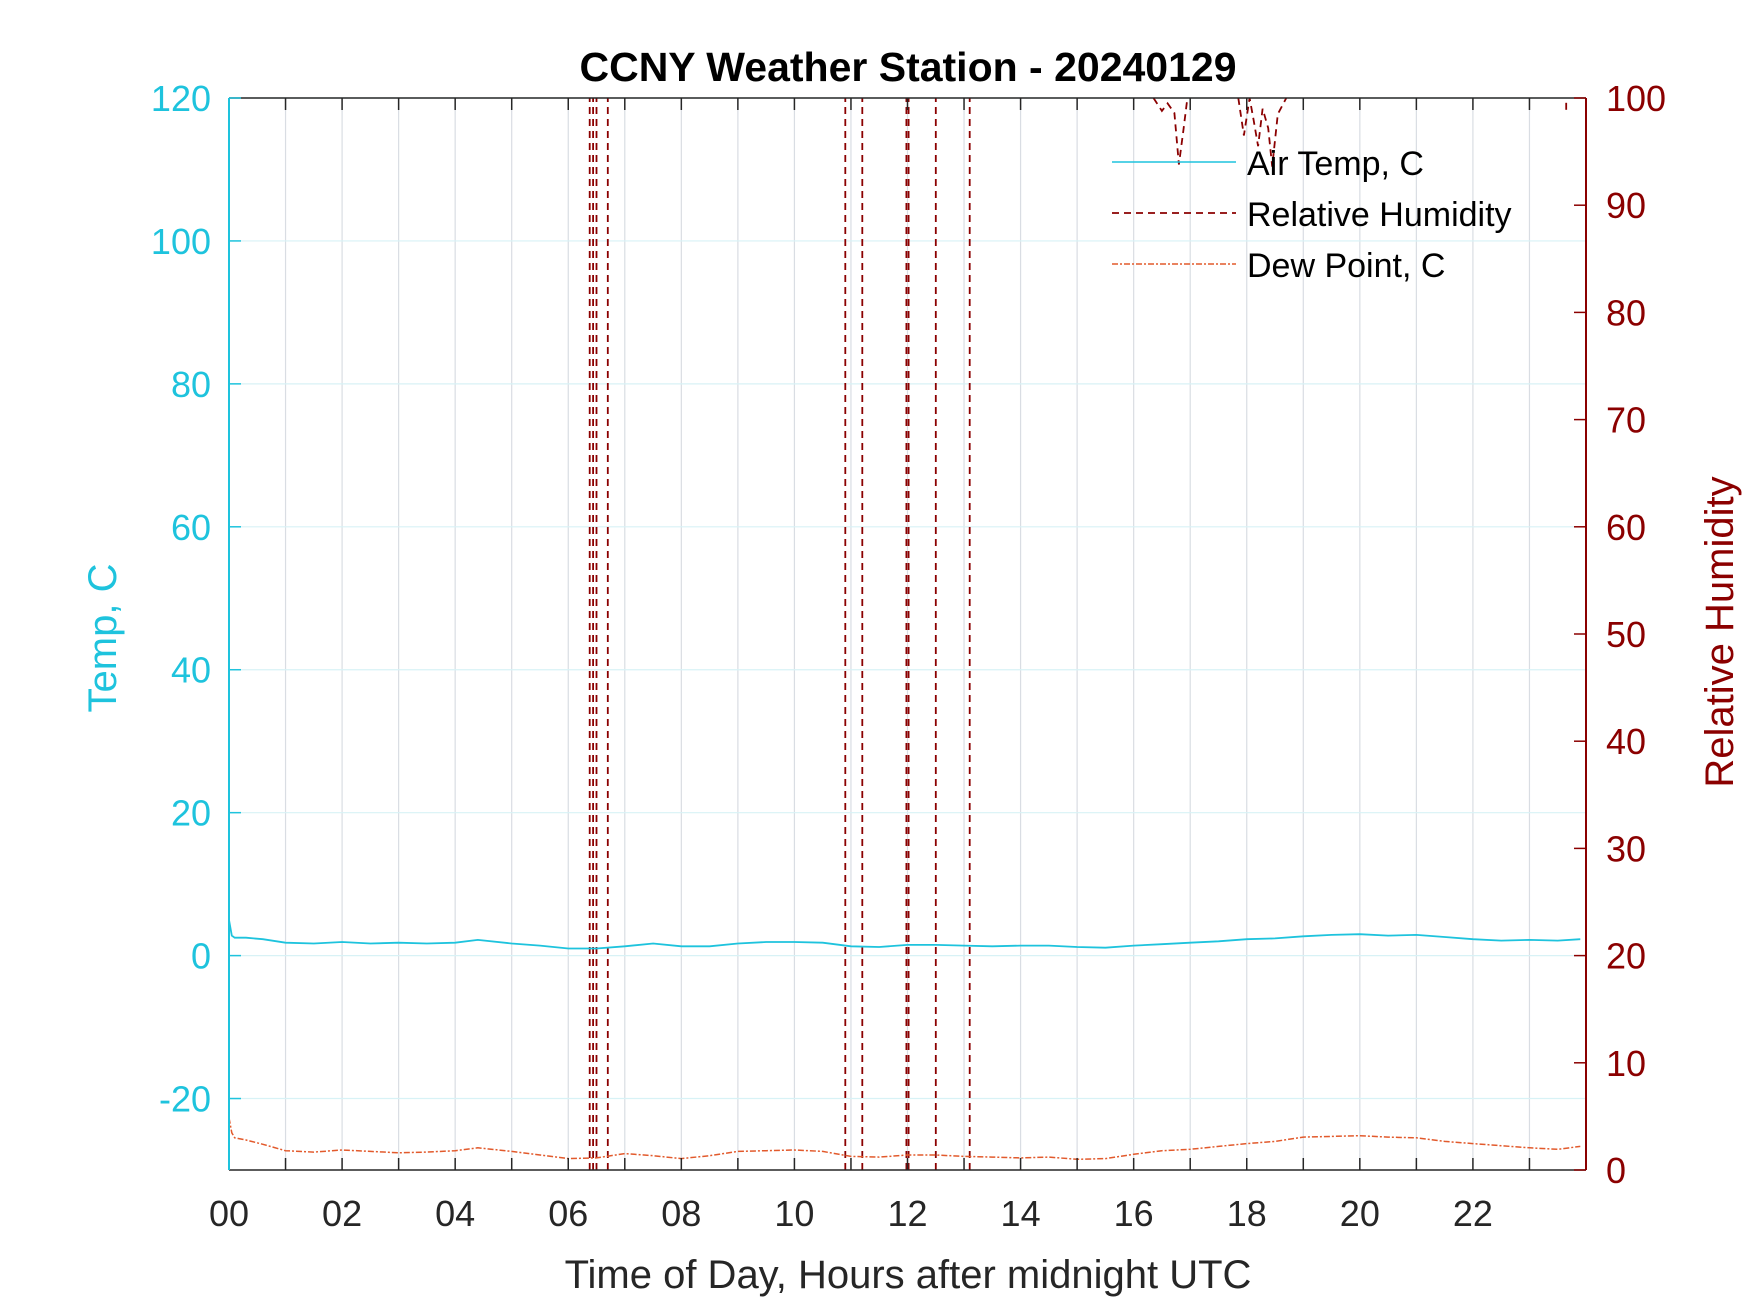  I want to click on x-tick-label: 10, so click(794, 1213).